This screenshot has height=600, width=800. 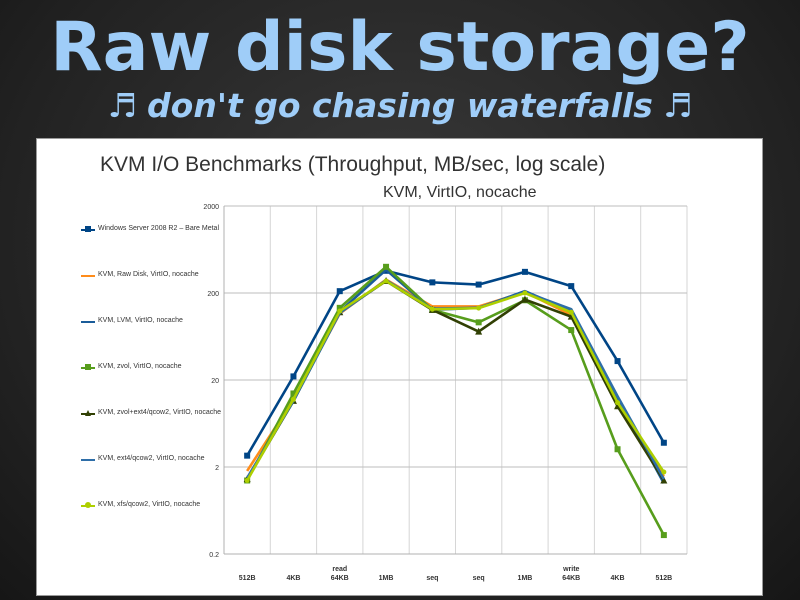 What do you see at coordinates (217, 468) in the screenshot?
I see `y-tick-label: 2` at bounding box center [217, 468].